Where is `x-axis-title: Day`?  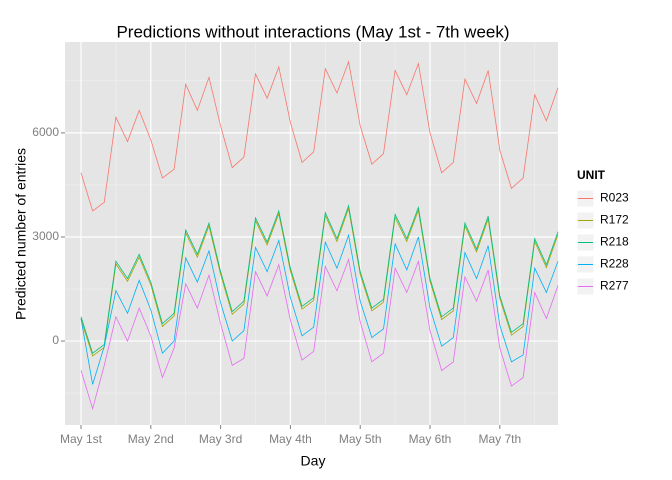
x-axis-title: Day is located at coordinates (313, 461).